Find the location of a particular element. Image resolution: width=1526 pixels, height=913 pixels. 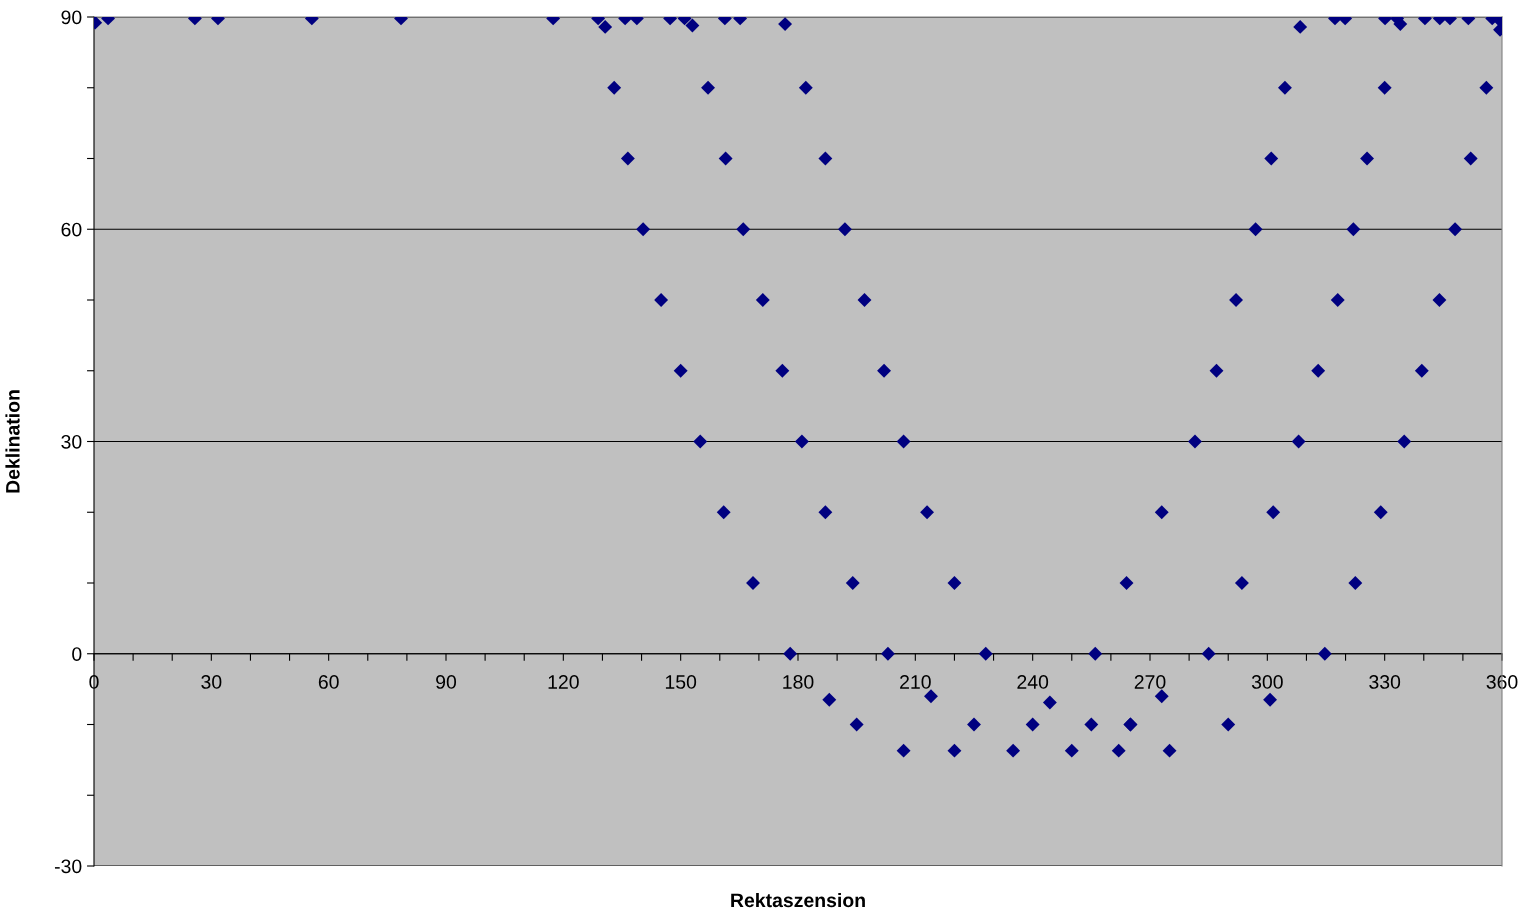

y-tick-label: 60 is located at coordinates (71, 229).